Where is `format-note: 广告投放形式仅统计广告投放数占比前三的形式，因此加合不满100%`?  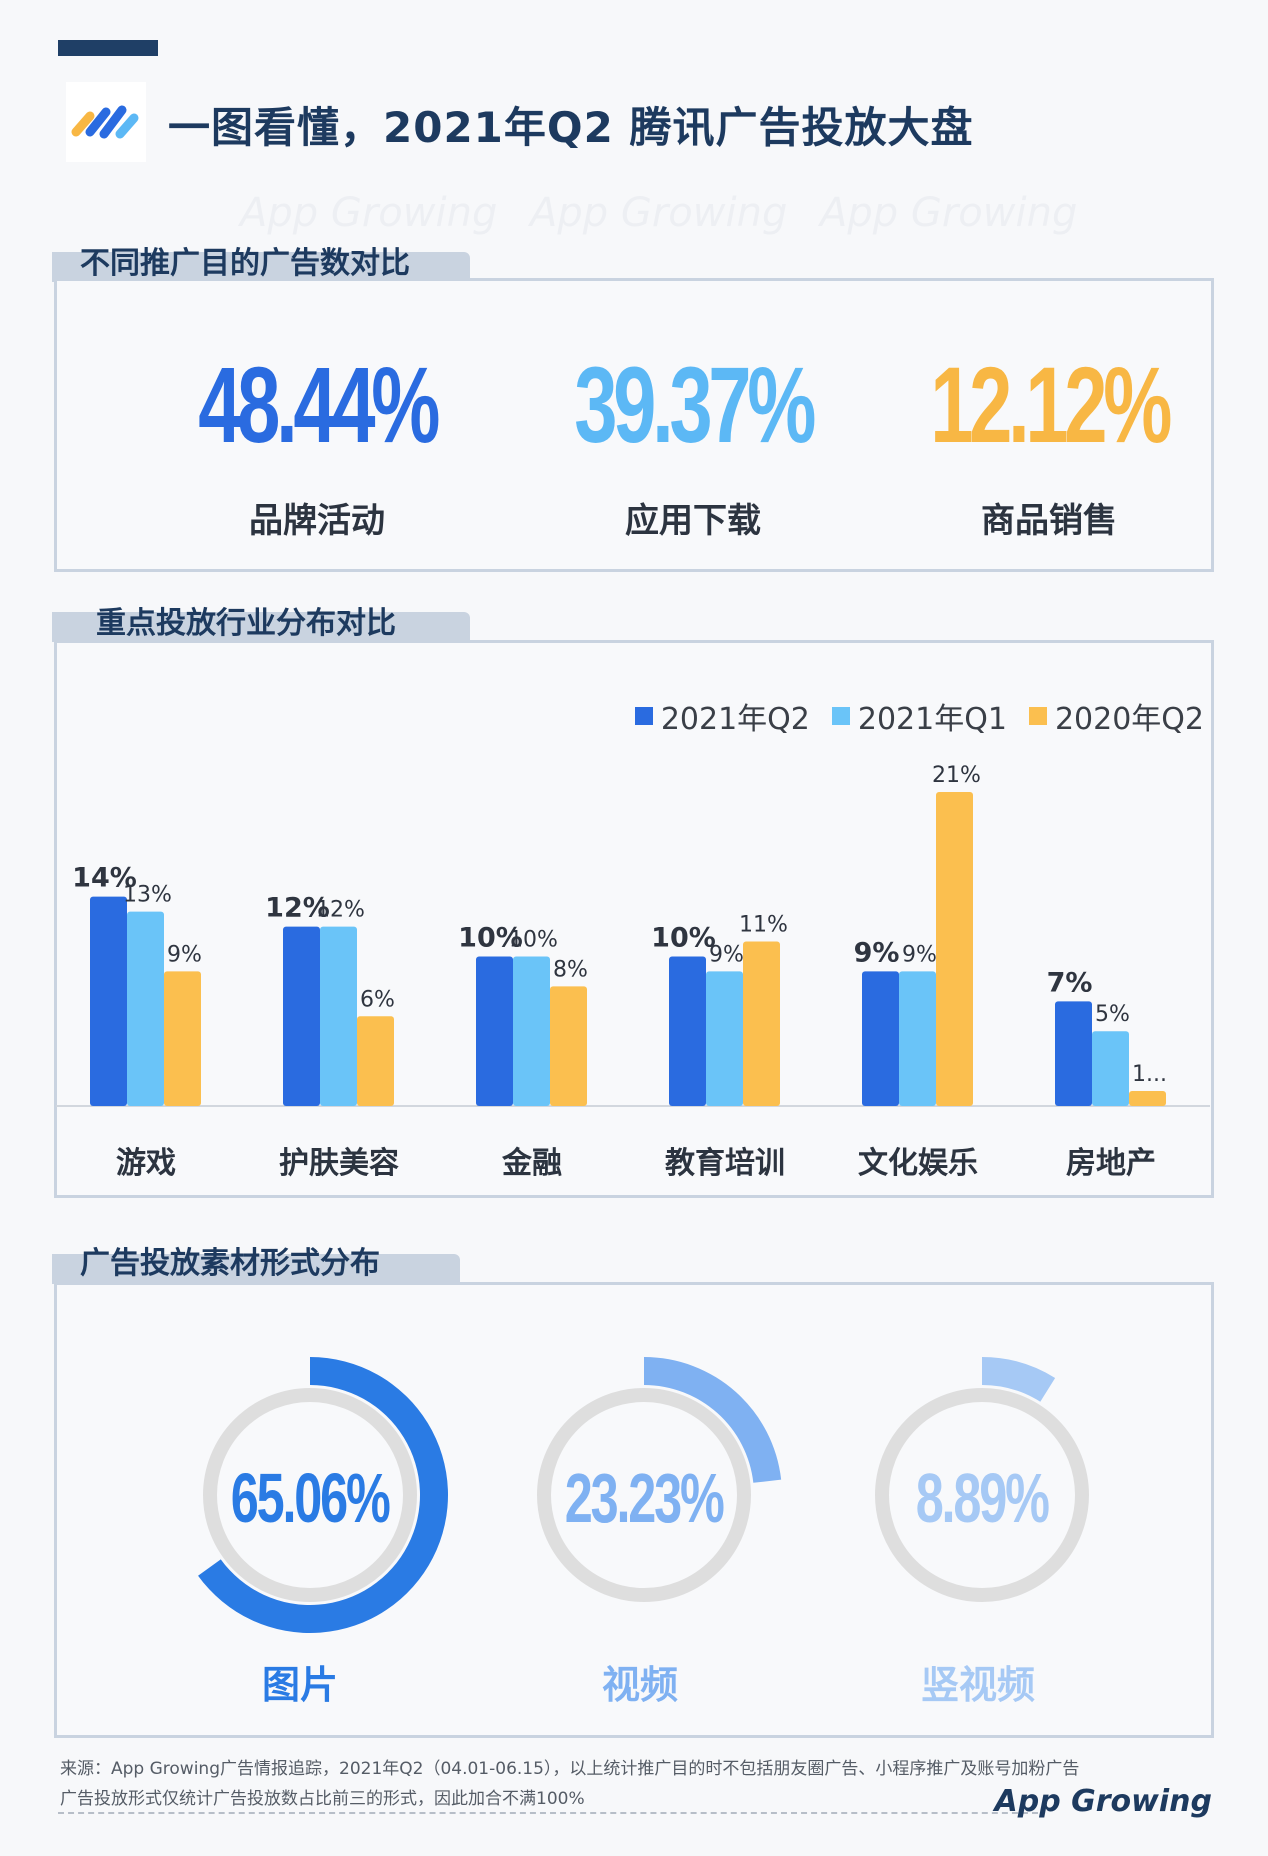
format-note: 广告投放形式仅统计广告投放数占比前三的形式，因此加合不满100% is located at coordinates (322, 1799).